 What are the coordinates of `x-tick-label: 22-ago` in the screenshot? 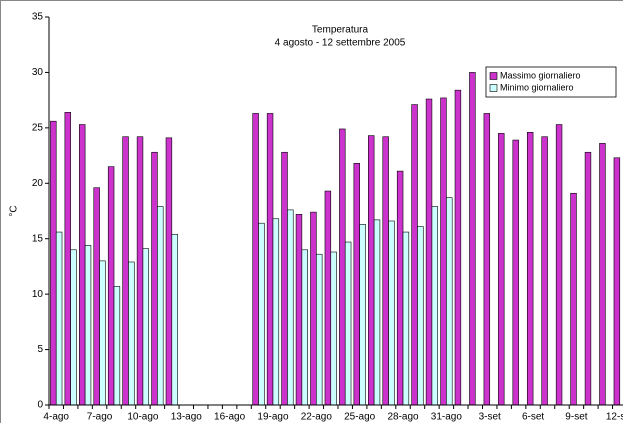 It's located at (317, 417).